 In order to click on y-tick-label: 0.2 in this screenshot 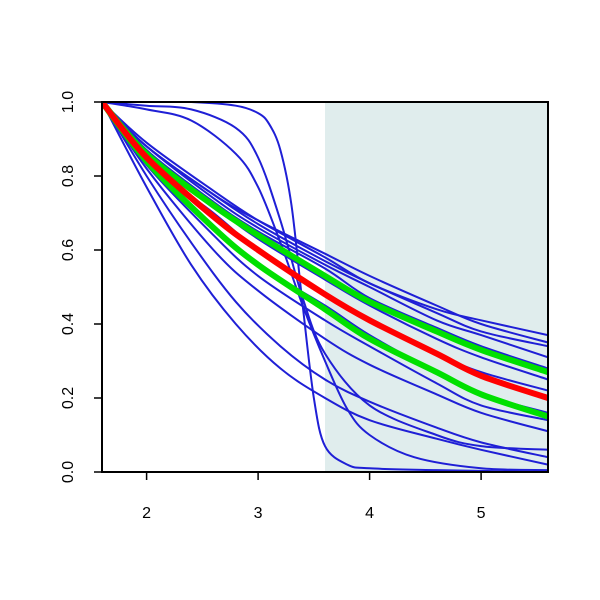, I will do `click(68, 398)`.